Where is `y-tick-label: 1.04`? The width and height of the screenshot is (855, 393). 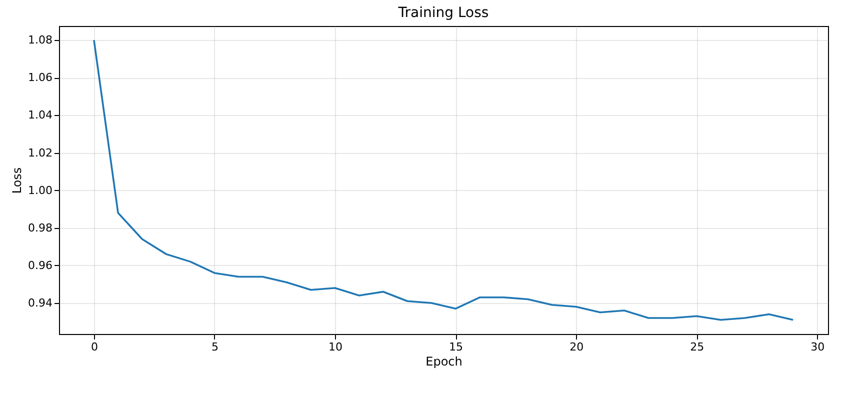 y-tick-label: 1.04 is located at coordinates (40, 115).